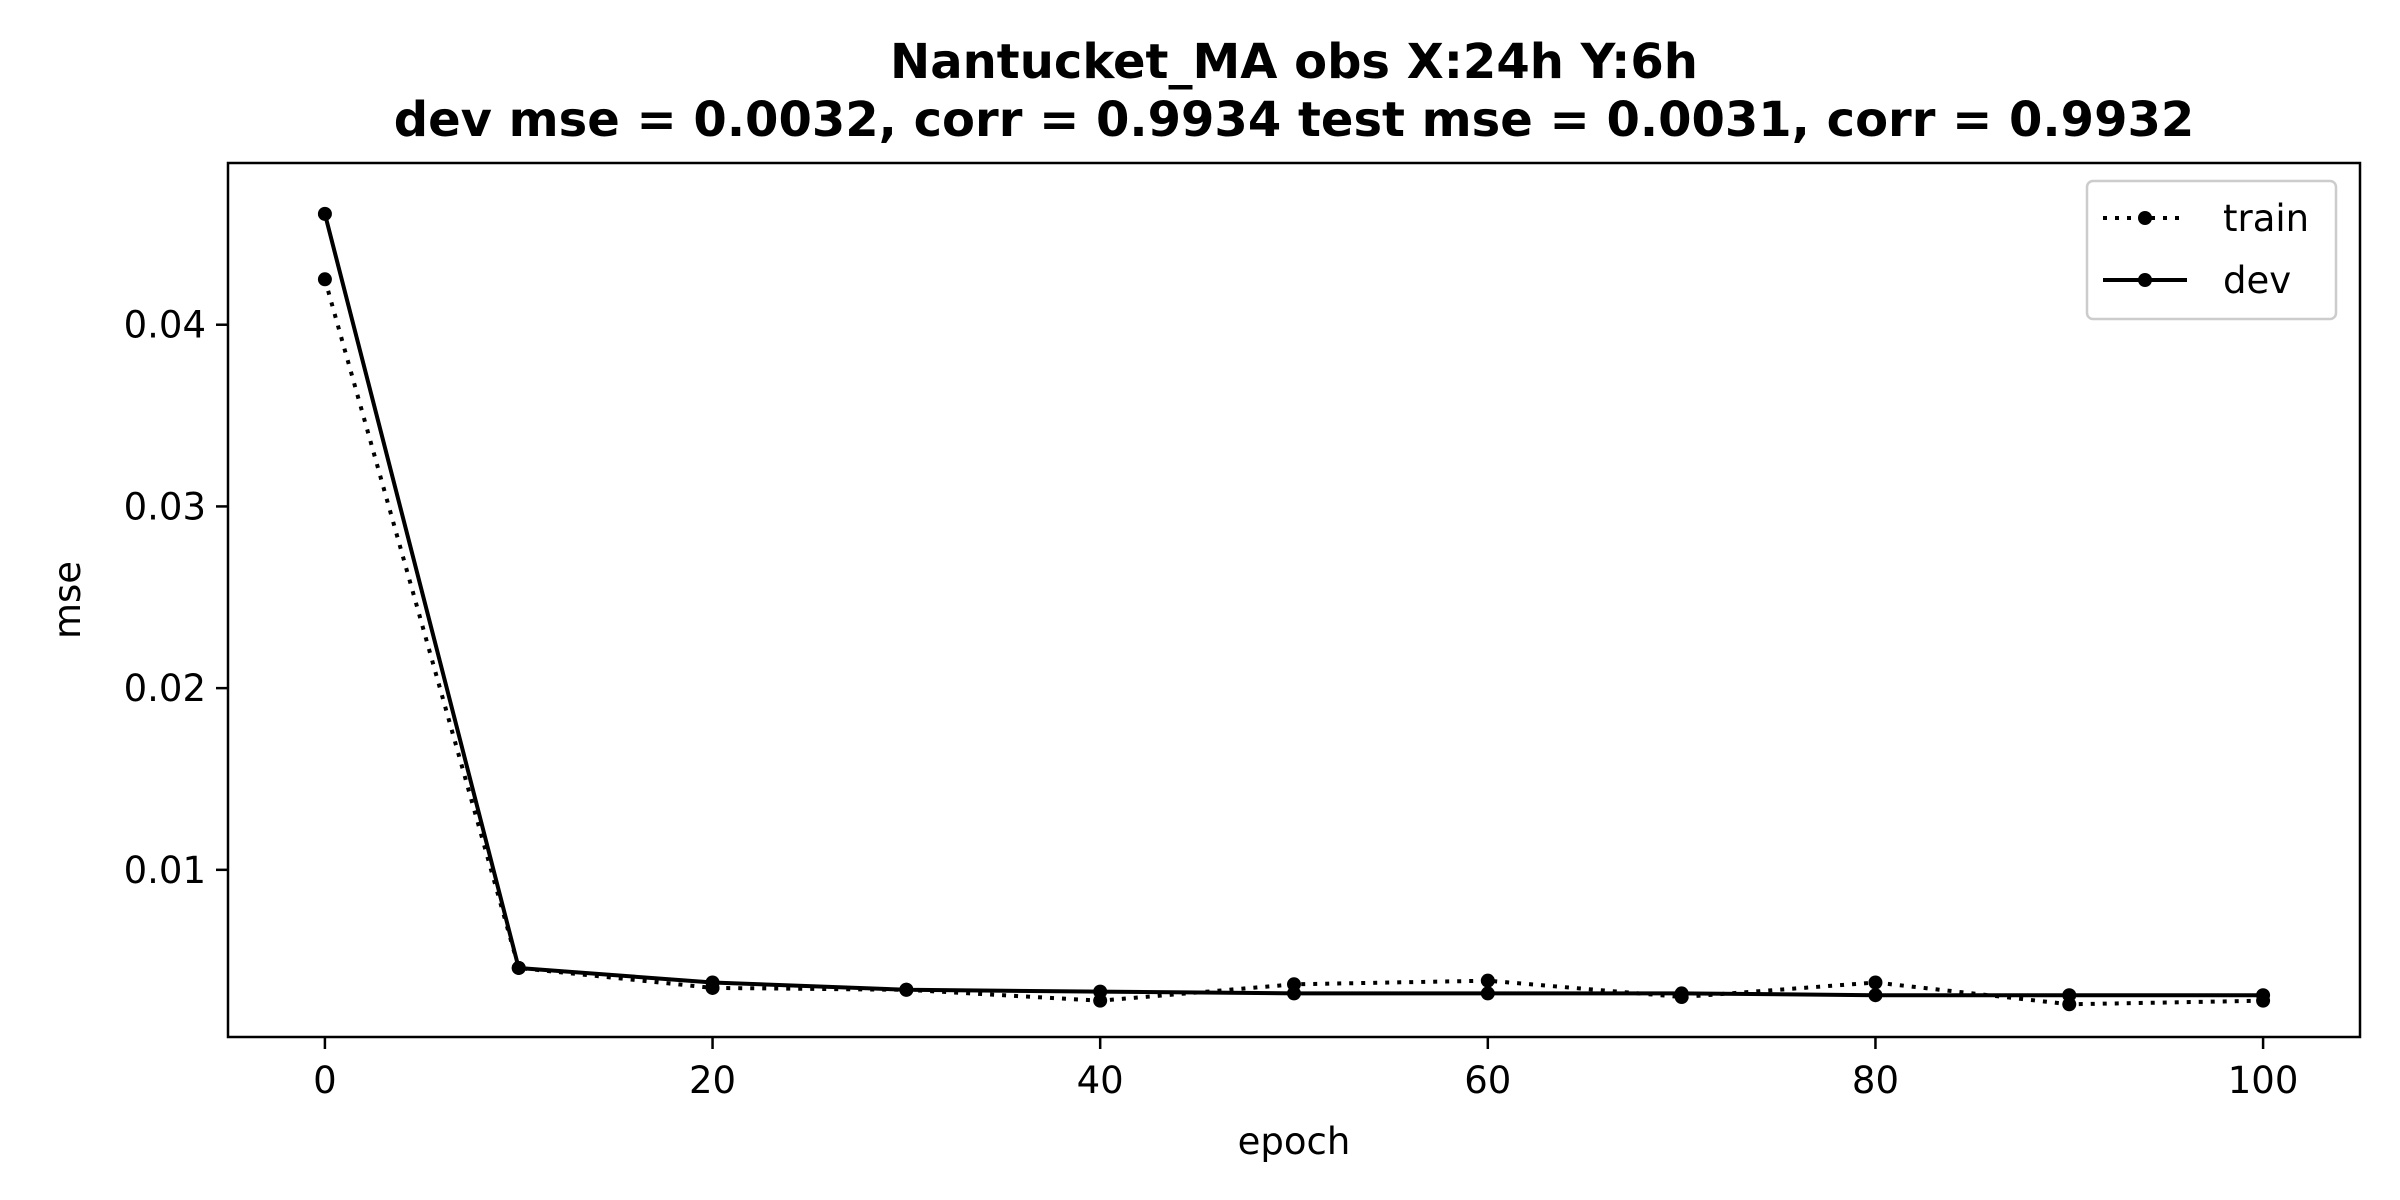  I want to click on x-axis-label: epoch, so click(1294, 1141).